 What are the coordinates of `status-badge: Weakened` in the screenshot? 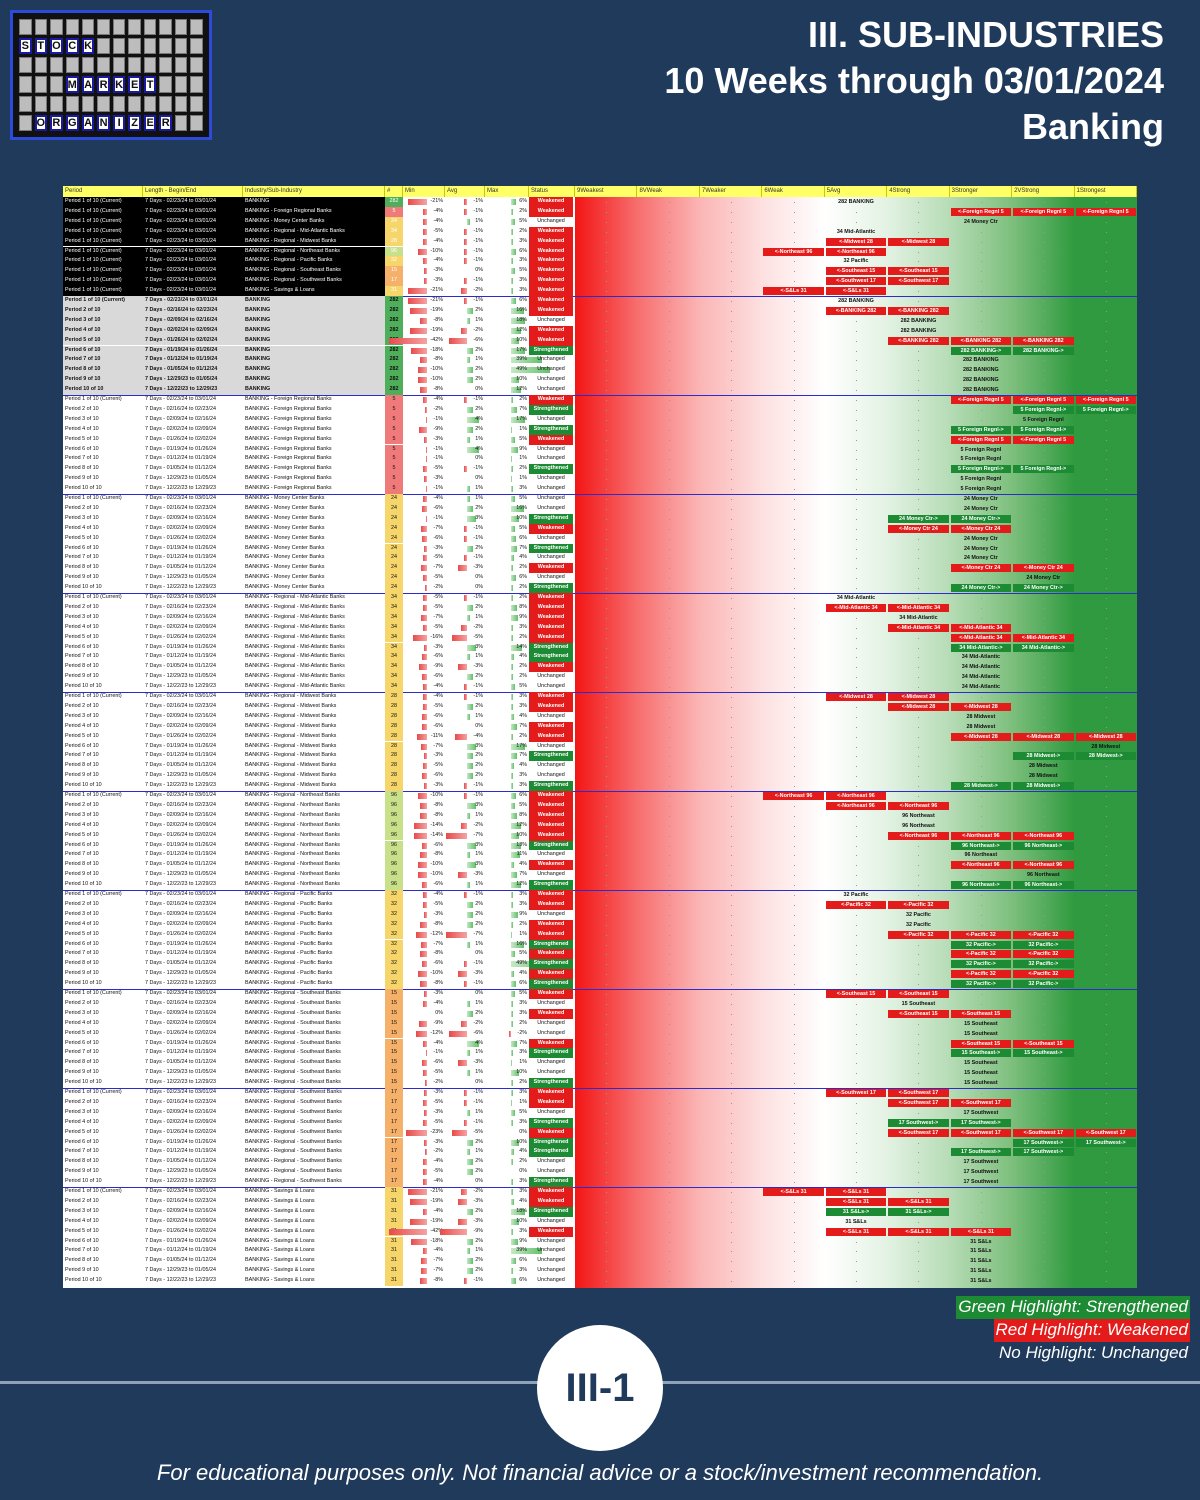 It's located at (551, 211).